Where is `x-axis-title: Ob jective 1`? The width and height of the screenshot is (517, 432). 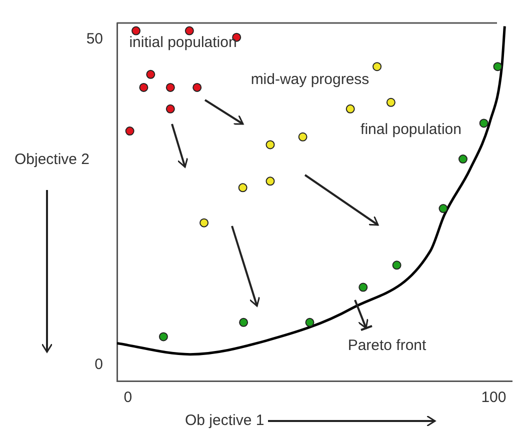 x-axis-title: Ob jective 1 is located at coordinates (224, 421).